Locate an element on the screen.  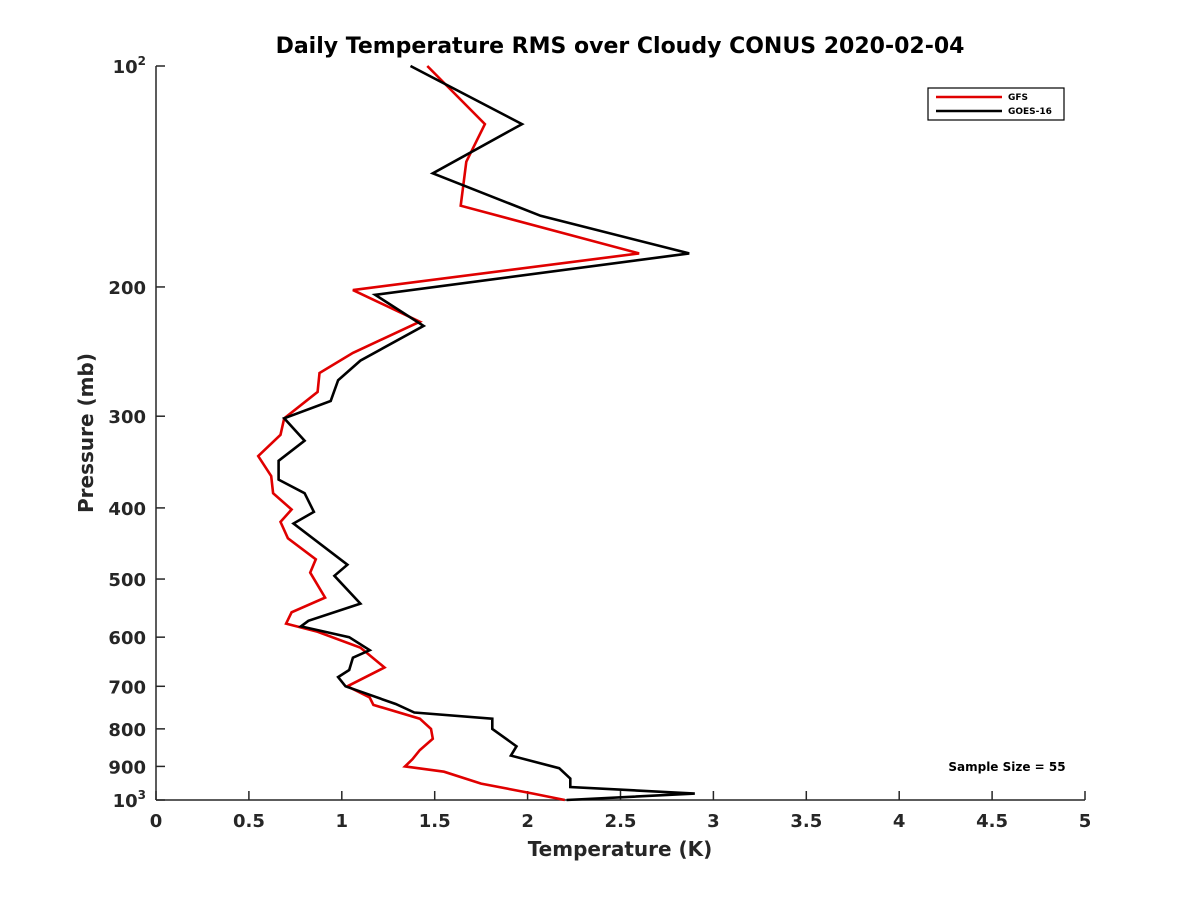
x-tick-label: 2 is located at coordinates (527, 821).